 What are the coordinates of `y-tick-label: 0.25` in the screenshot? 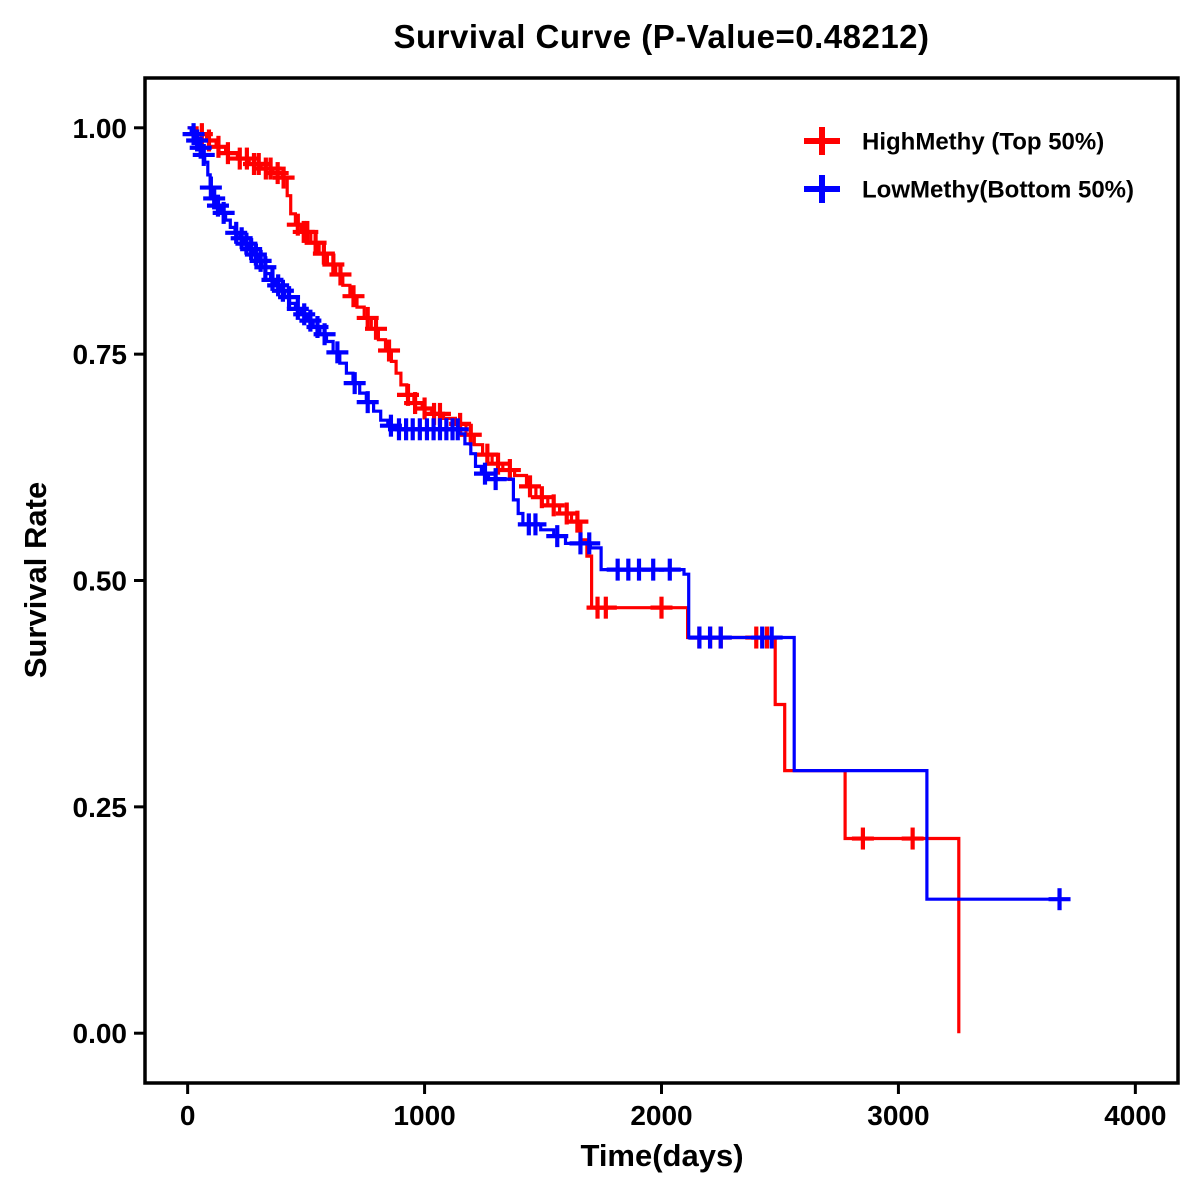 It's located at (100, 807).